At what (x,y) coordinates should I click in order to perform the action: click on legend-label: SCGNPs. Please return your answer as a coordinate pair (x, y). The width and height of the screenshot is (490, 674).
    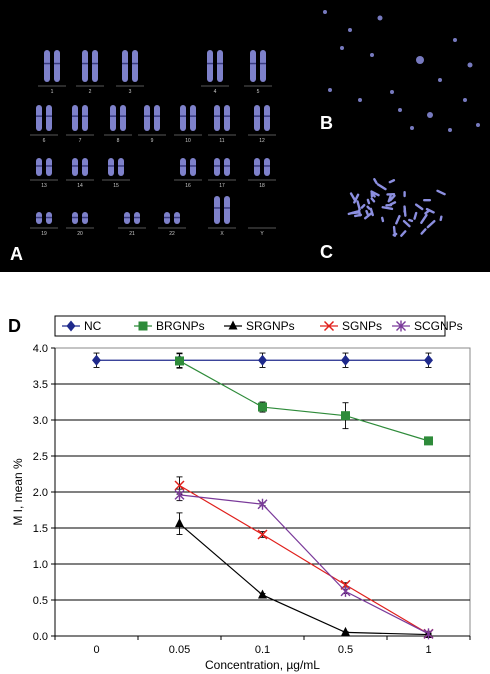
    Looking at the image, I should click on (438, 326).